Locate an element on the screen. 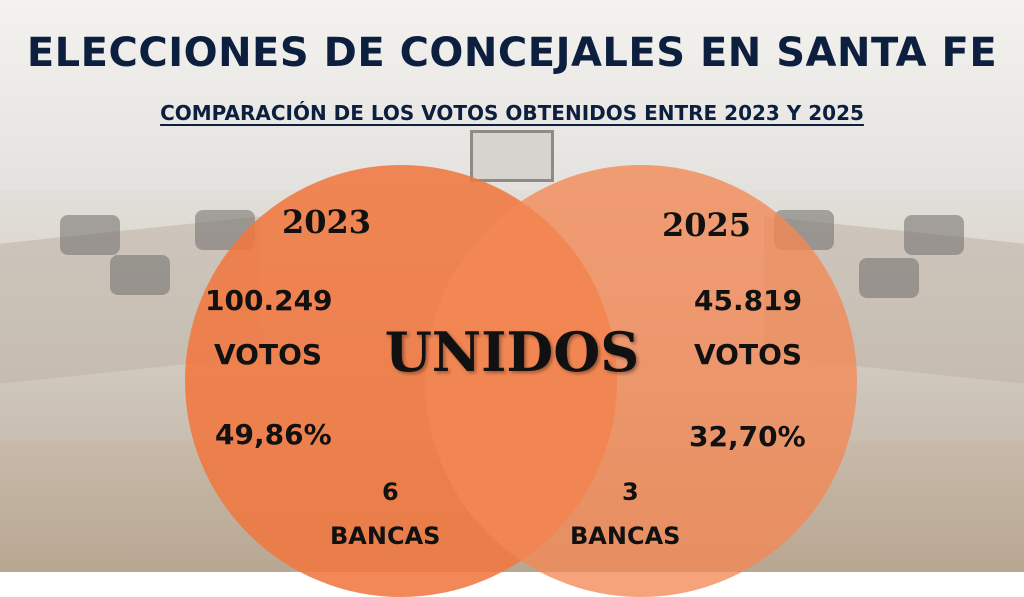  seats-2023-label: BANCAS is located at coordinates (385, 536).